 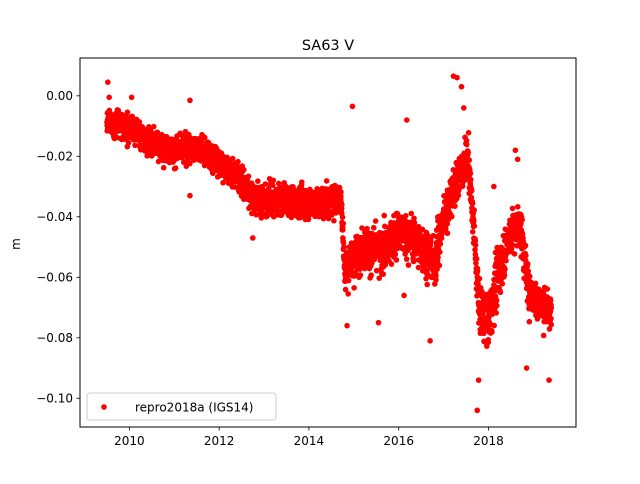 What do you see at coordinates (219, 441) in the screenshot?
I see `x-tick-label: 2012` at bounding box center [219, 441].